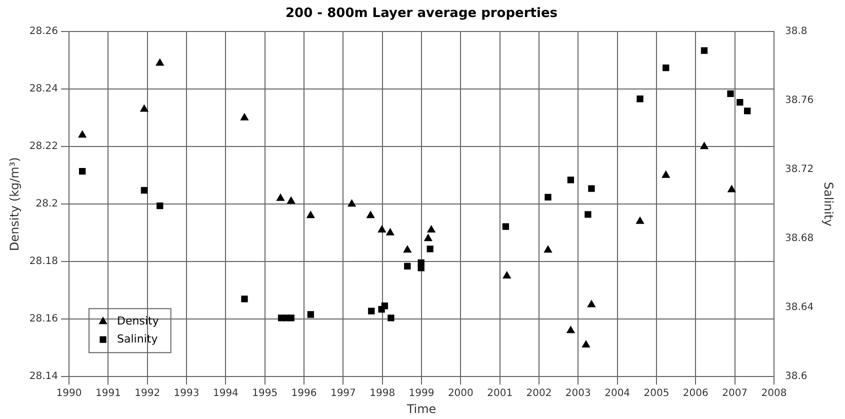 The image size is (845, 419). Describe the element at coordinates (43, 32) in the screenshot. I see `y-tick-label: 28.26` at that location.